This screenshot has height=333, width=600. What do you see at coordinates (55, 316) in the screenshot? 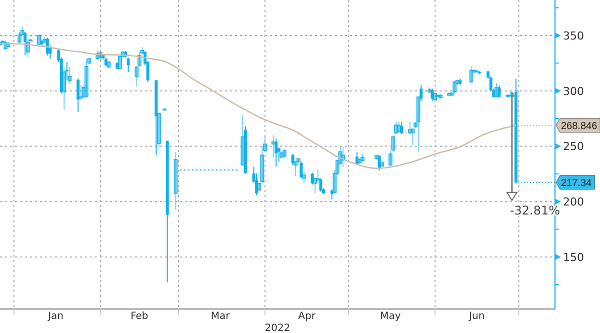
I see `x-tick-label: Jan` at bounding box center [55, 316].